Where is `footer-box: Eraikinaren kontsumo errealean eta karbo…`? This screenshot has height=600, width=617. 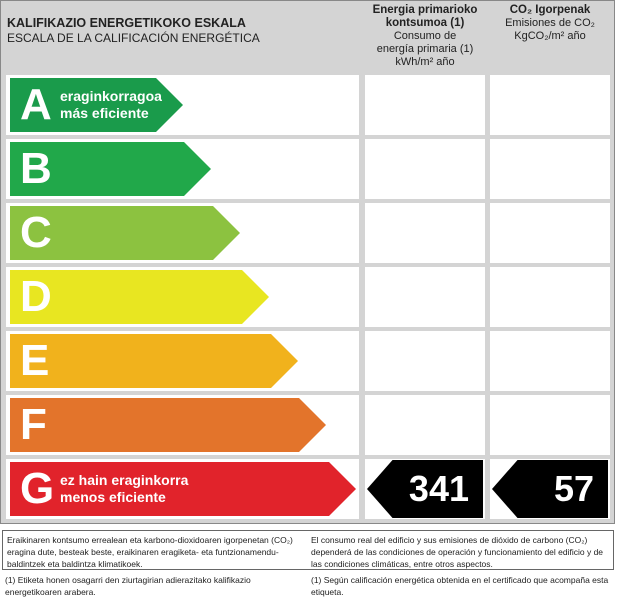
footer-box: Eraikinaren kontsumo errealean eta karbo… is located at coordinates (308, 550).